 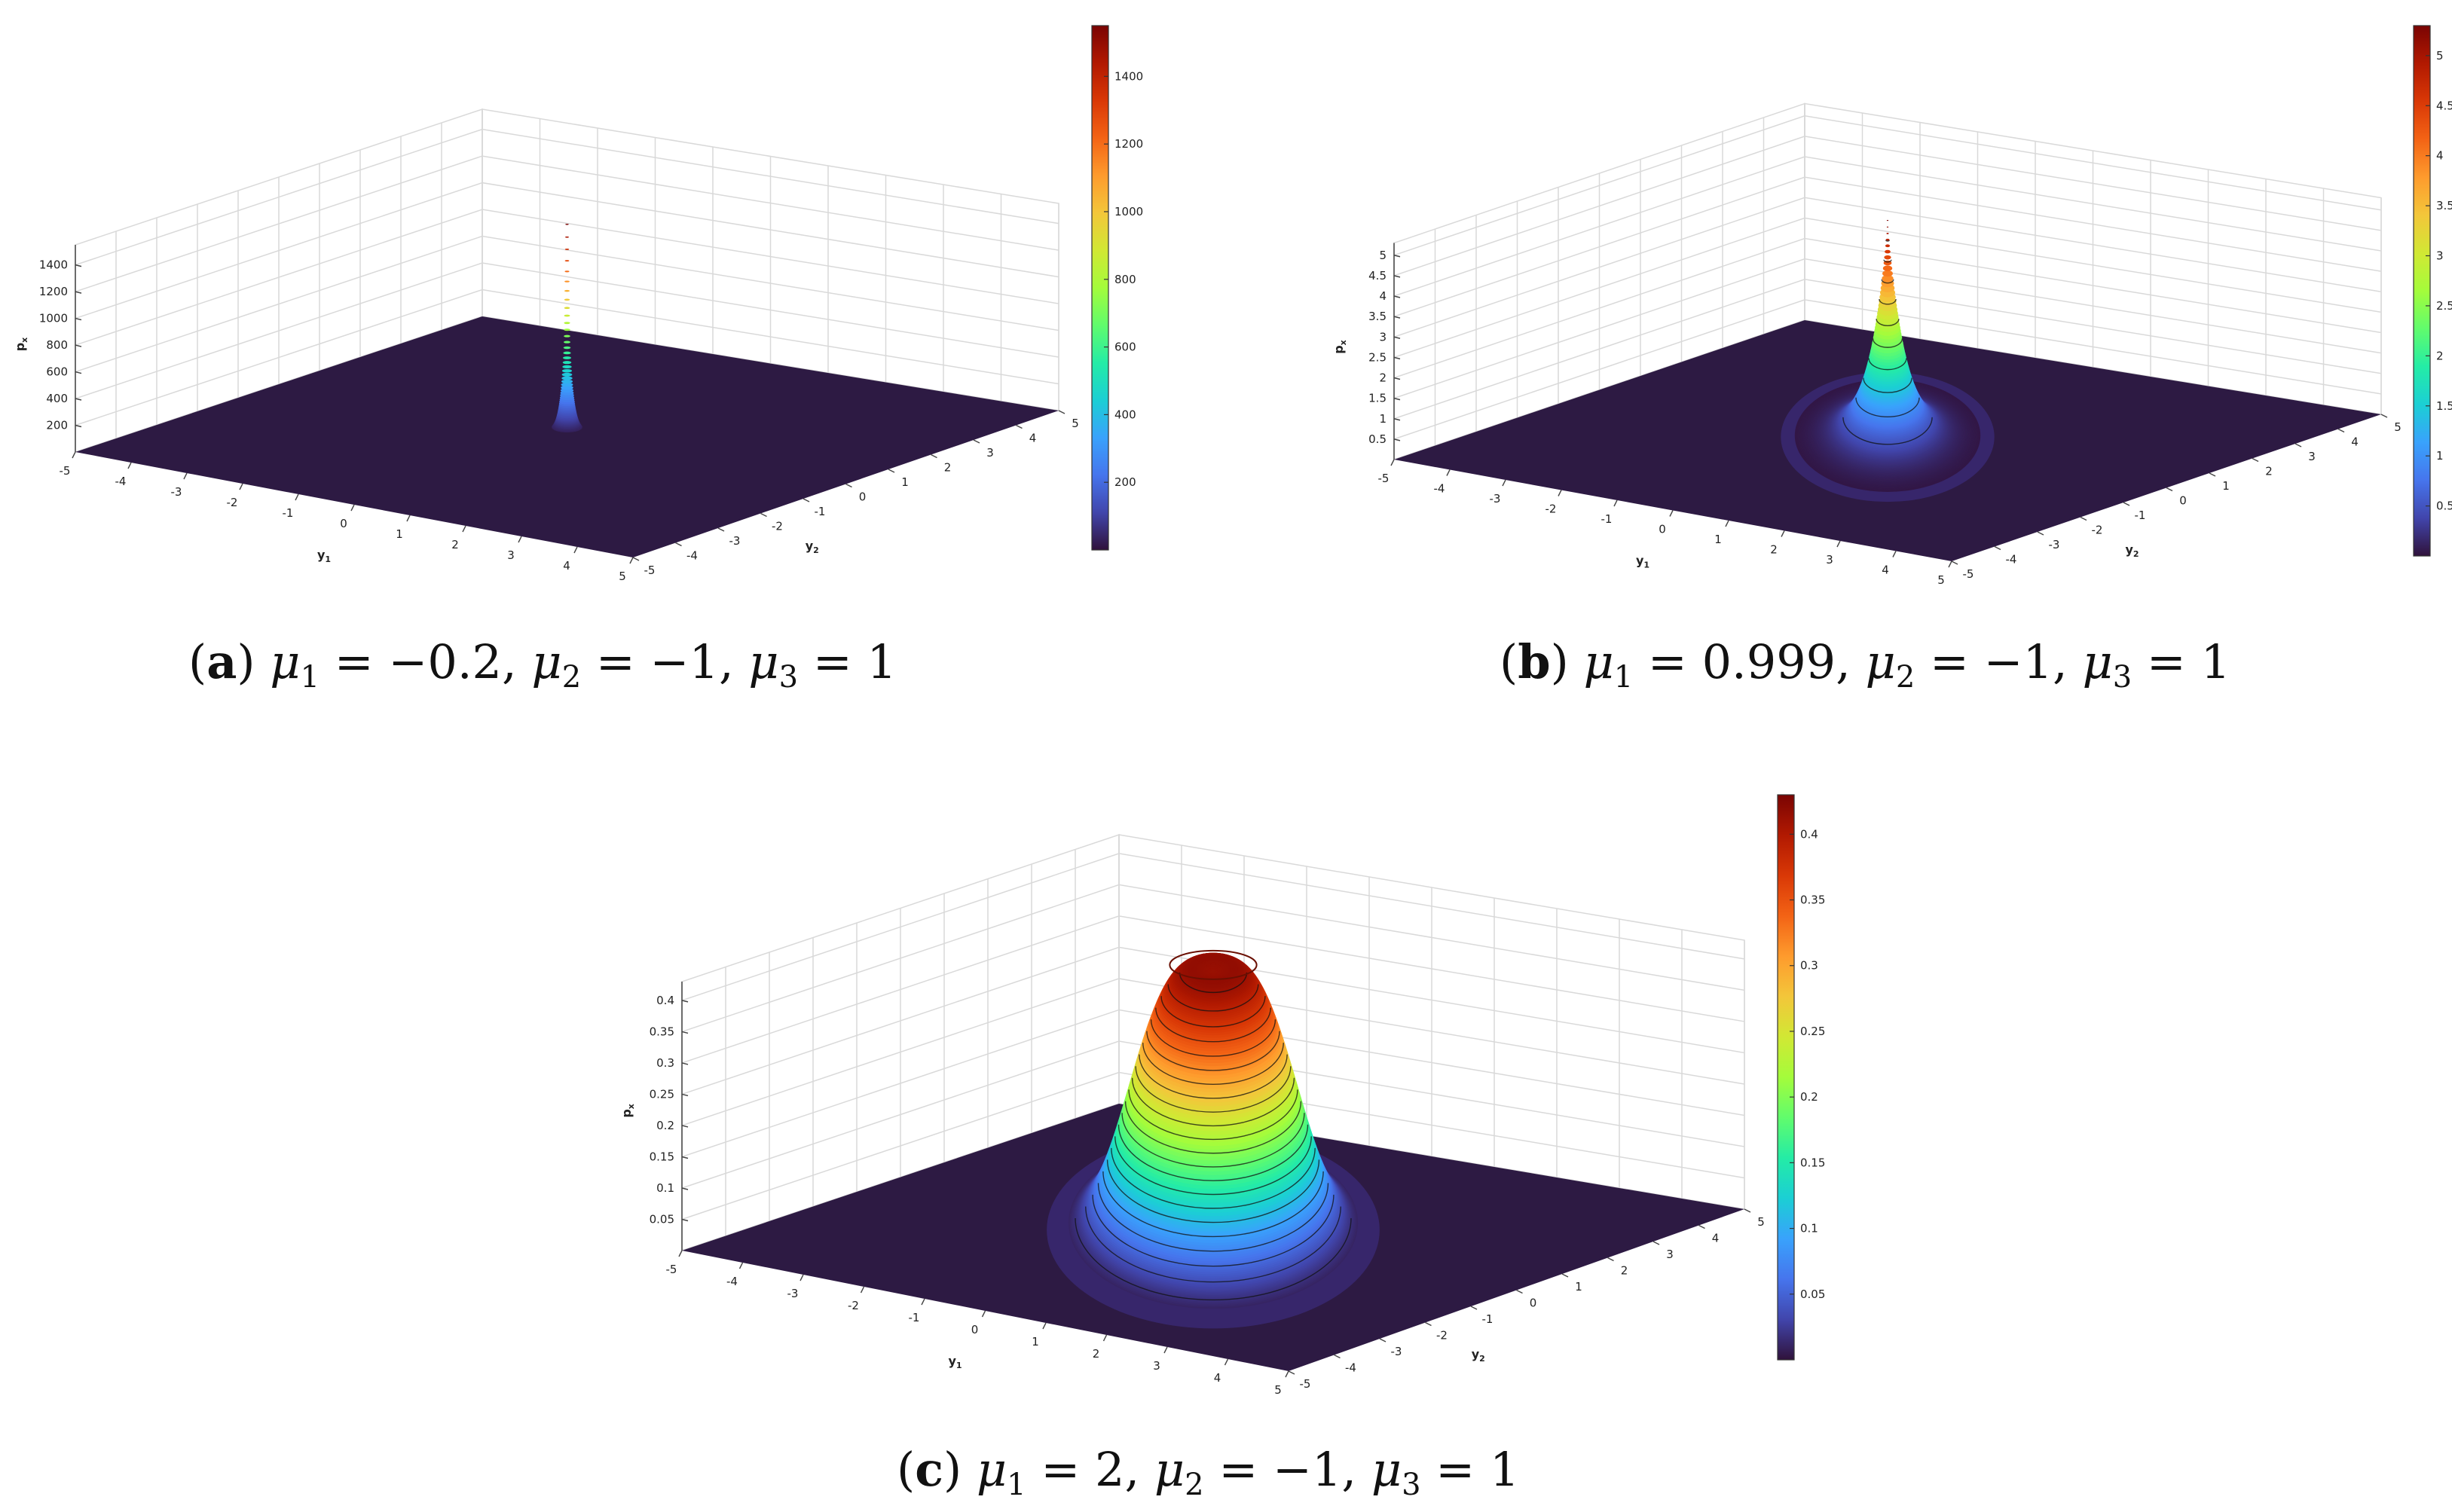 What do you see at coordinates (1100, 288) in the screenshot?
I see `colorbar-scale` at bounding box center [1100, 288].